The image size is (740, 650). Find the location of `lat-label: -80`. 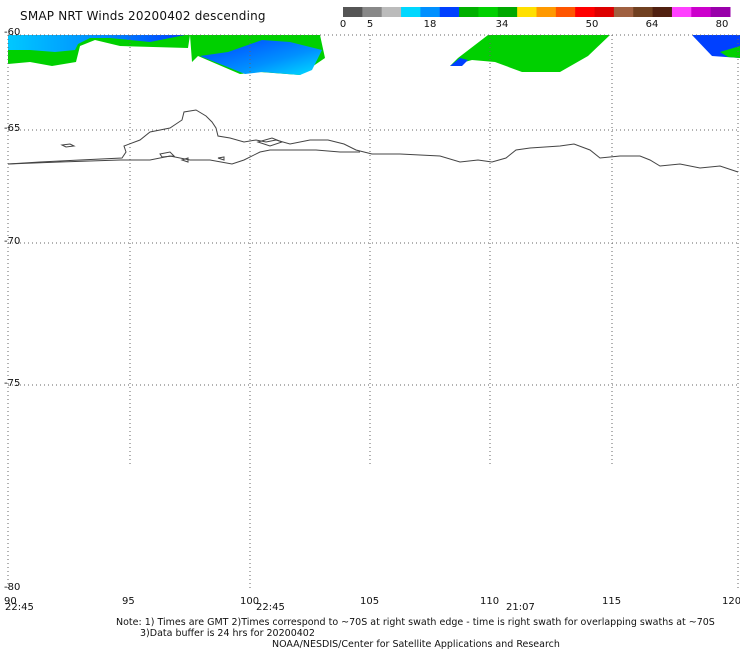

lat-label: -80 is located at coordinates (12, 587).